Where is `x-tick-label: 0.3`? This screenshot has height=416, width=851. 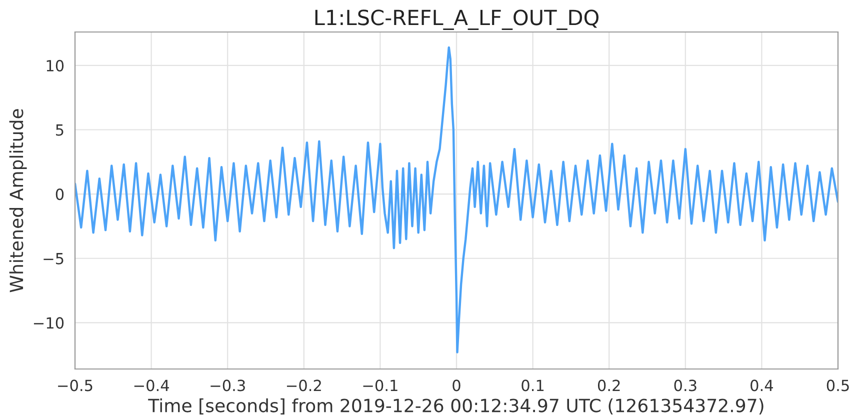 x-tick-label: 0.3 is located at coordinates (685, 386).